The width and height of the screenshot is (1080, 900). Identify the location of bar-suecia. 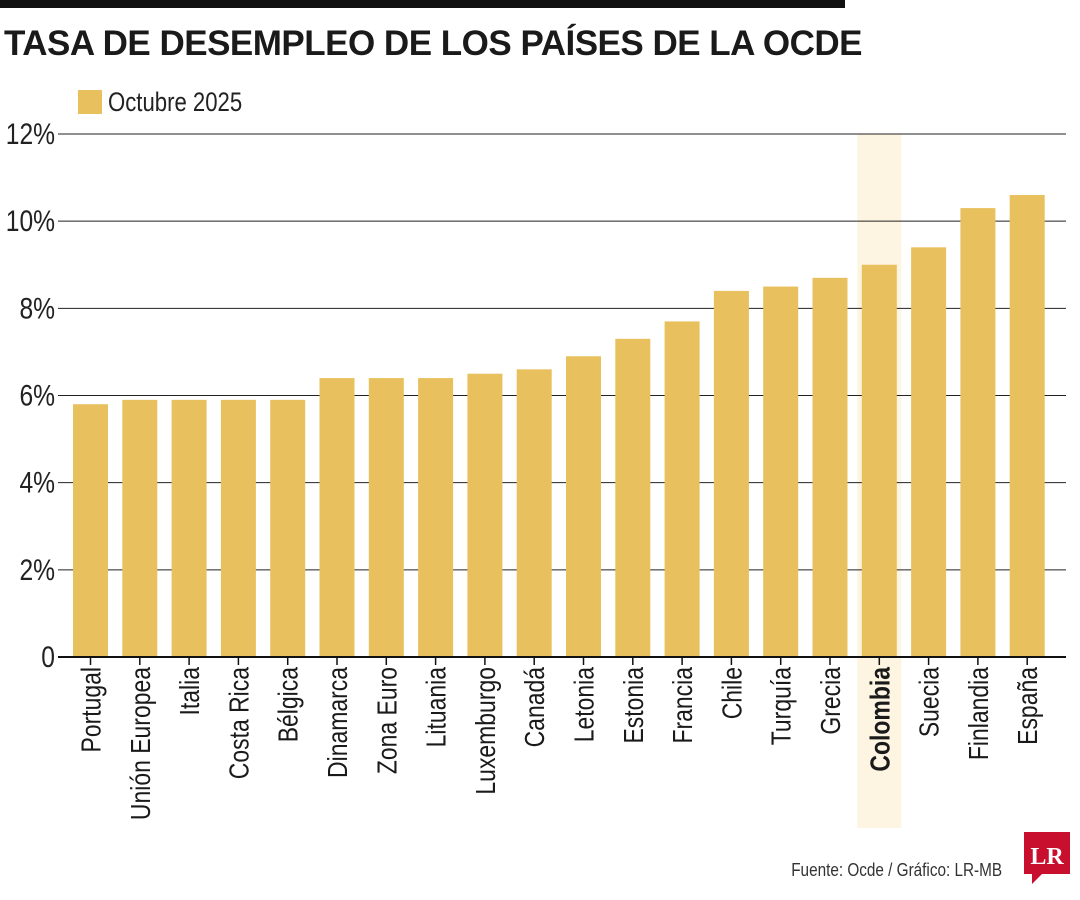
(929, 452).